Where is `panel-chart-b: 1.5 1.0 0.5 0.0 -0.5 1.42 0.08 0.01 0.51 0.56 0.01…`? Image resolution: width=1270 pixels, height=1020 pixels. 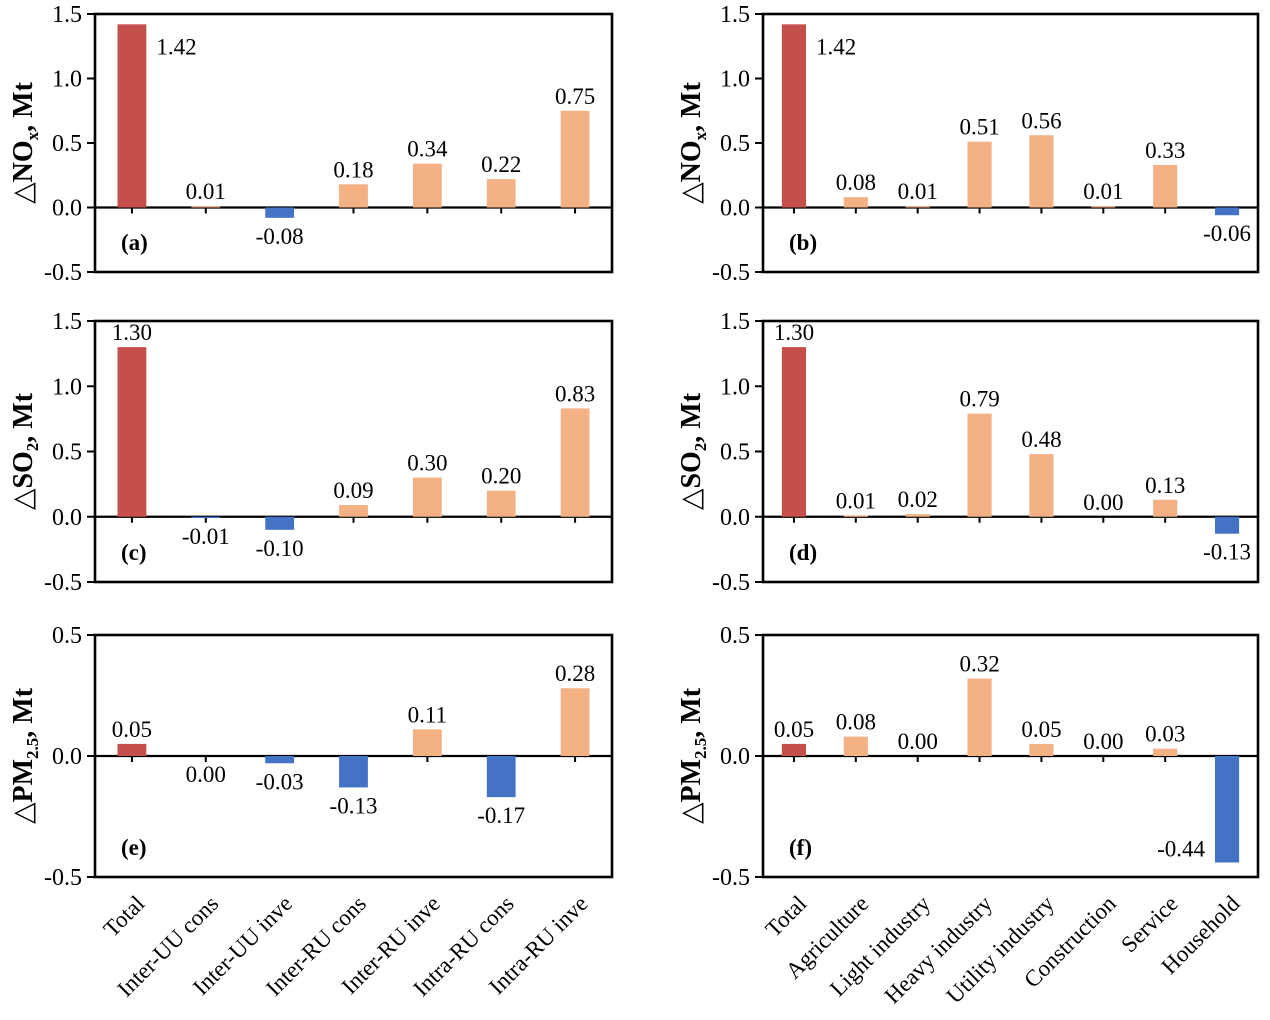 panel-chart-b: 1.5 1.0 0.5 0.0 -0.5 1.42 0.08 0.01 0.51 0.56 0.01… is located at coordinates (968, 144).